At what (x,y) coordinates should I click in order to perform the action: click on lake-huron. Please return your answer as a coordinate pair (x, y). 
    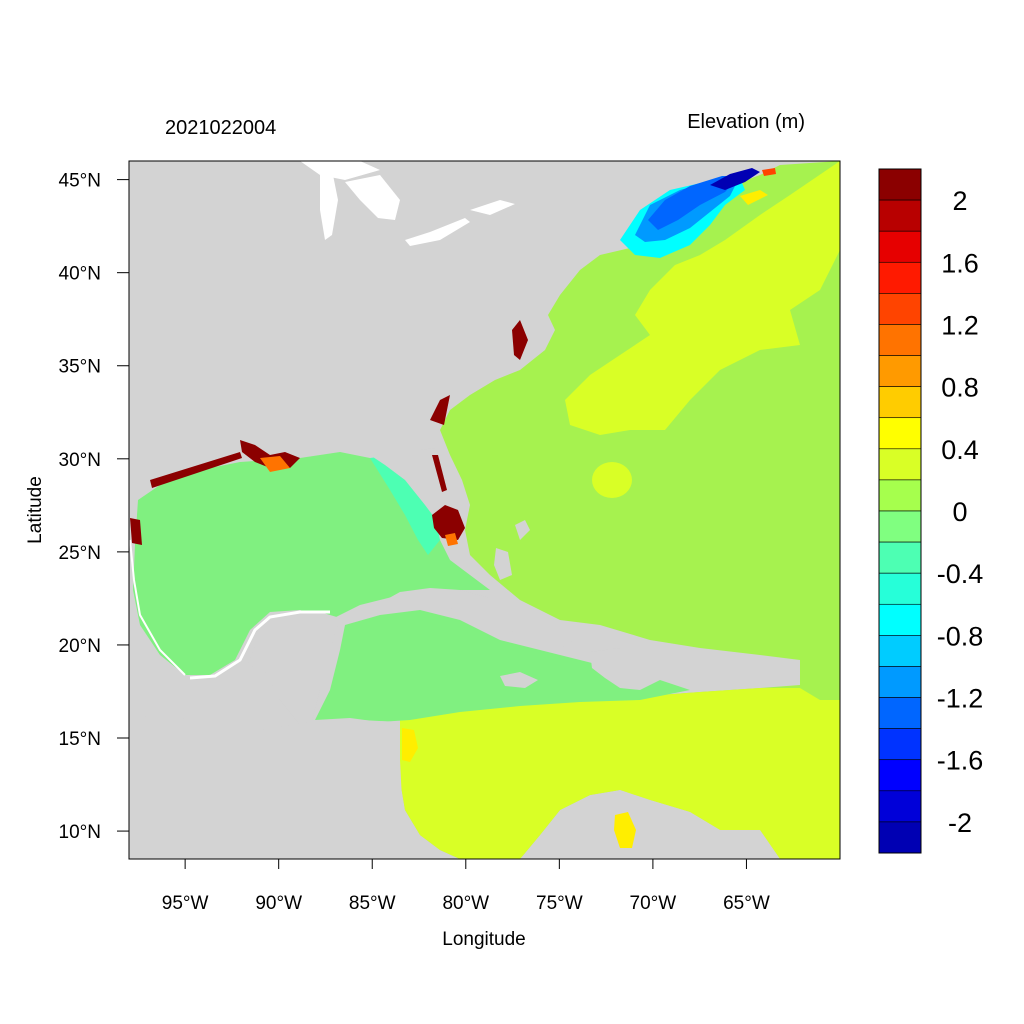
    Looking at the image, I should click on (372, 197).